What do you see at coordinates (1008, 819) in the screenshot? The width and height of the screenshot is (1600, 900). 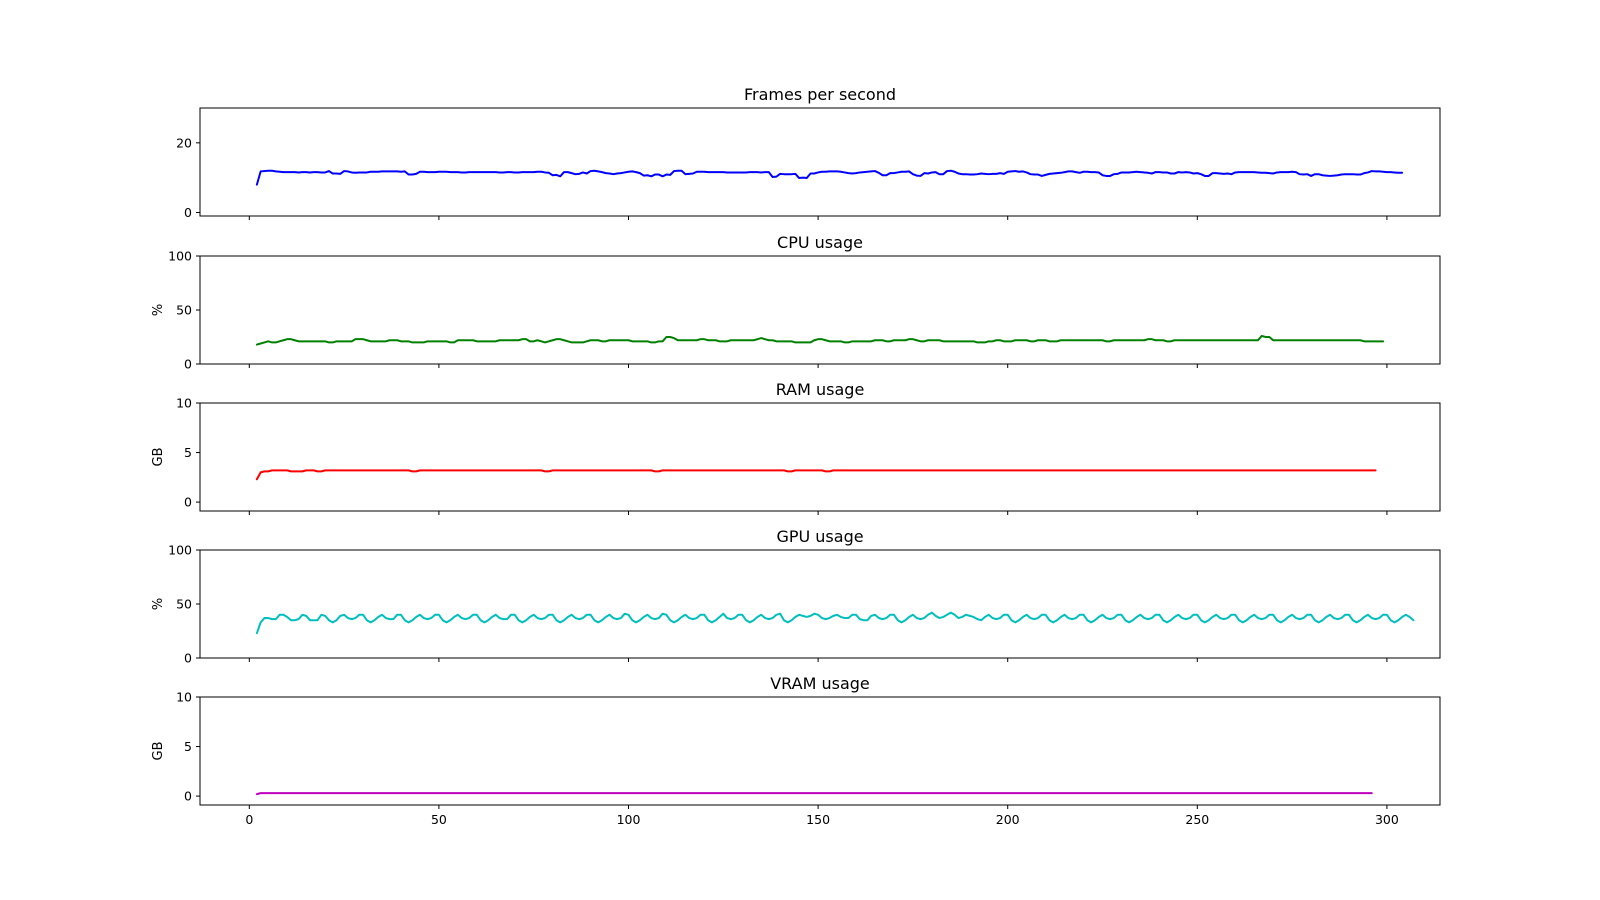 I see `x-tick-label: 200` at bounding box center [1008, 819].